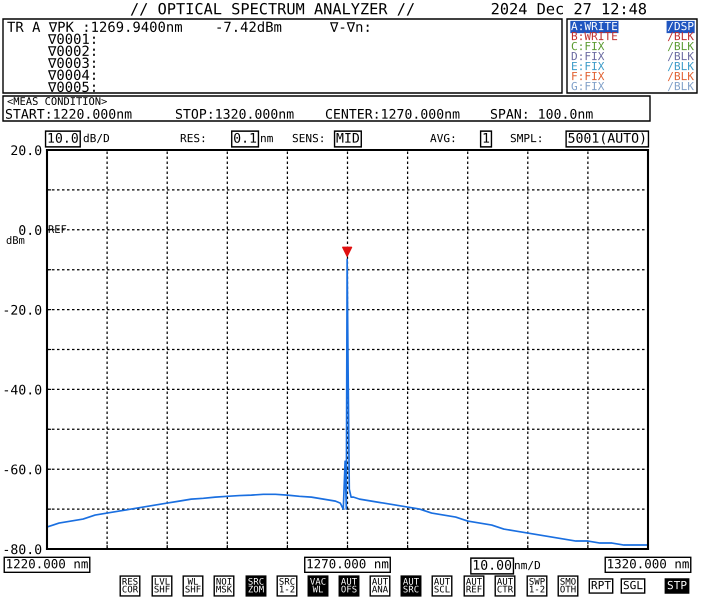 The image size is (701, 600). Describe the element at coordinates (349, 585) in the screenshot. I see `text: AUT OFS` at that location.